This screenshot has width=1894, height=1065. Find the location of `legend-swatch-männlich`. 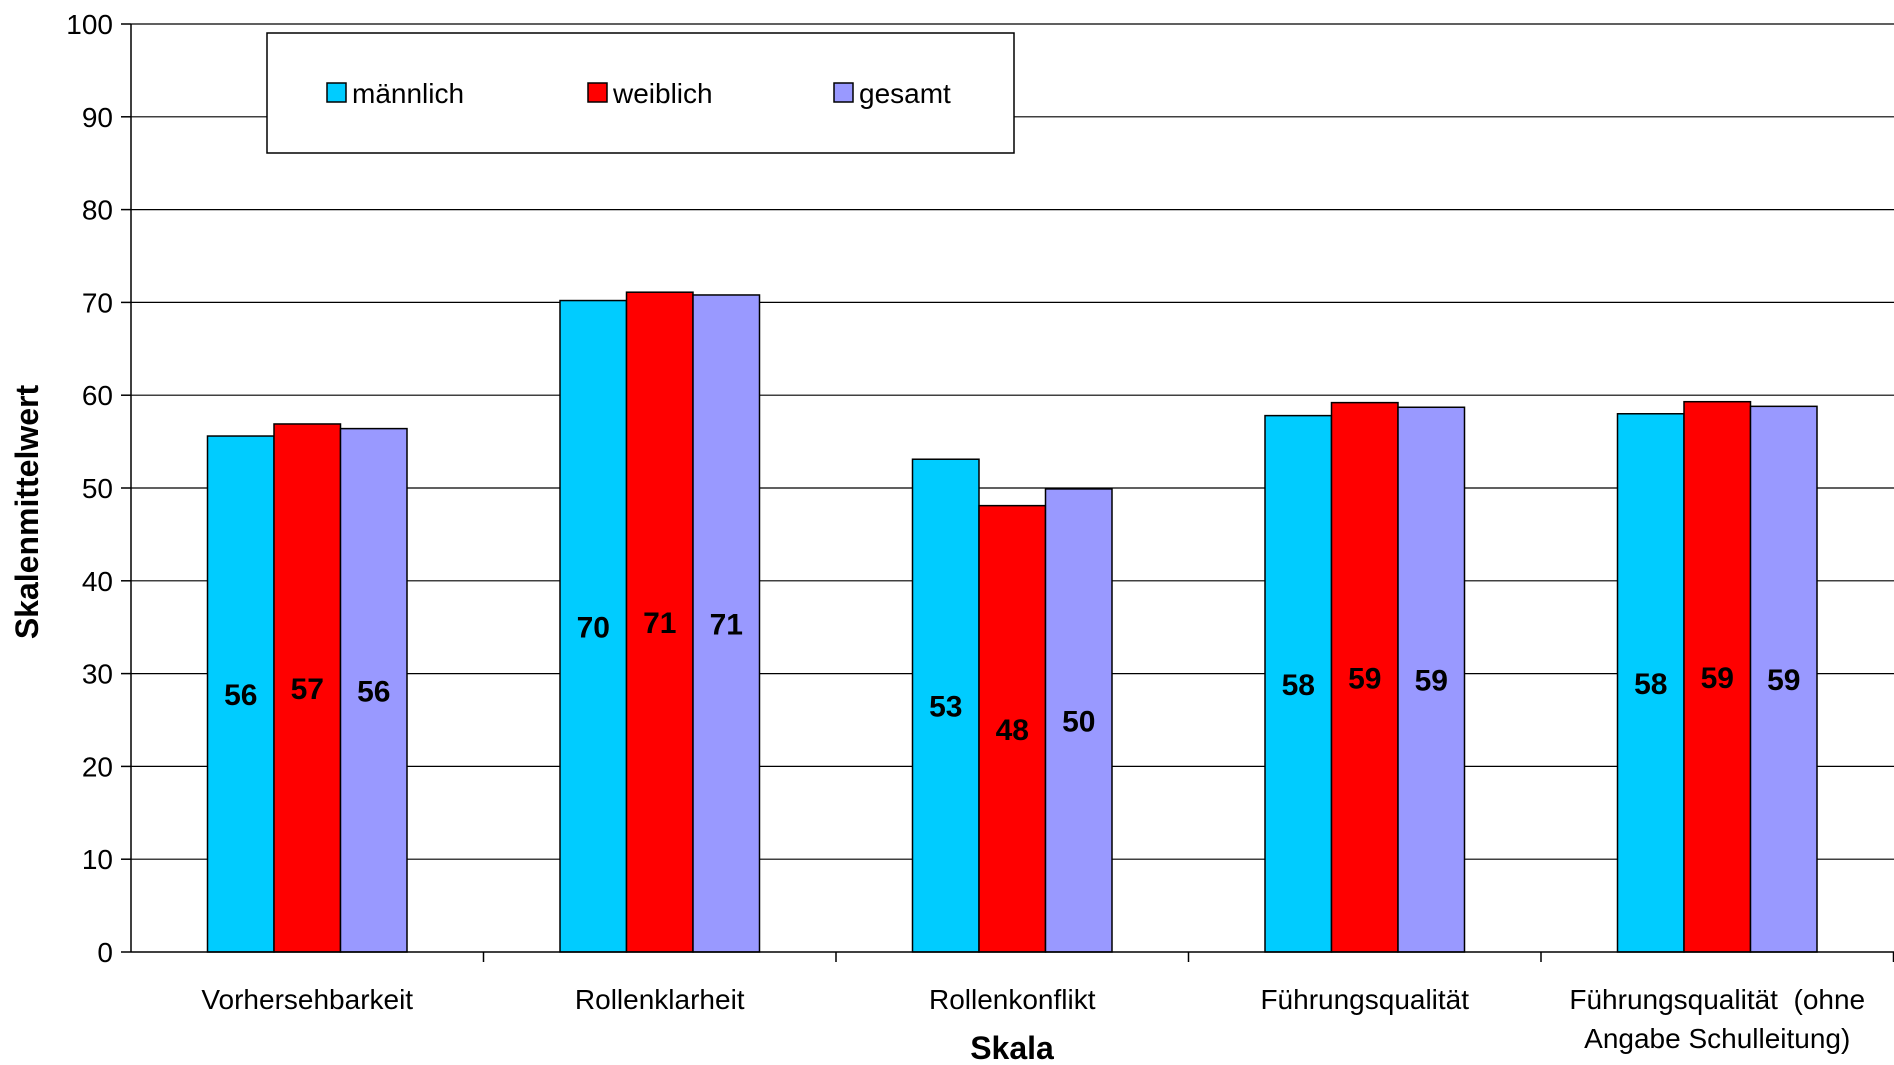

legend-swatch-männlich is located at coordinates (336, 92).